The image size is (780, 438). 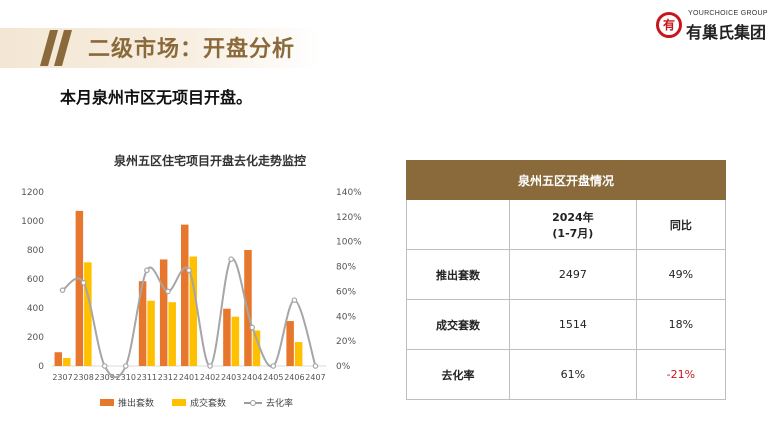 What do you see at coordinates (346, 268) in the screenshot?
I see `y2-tick-label: 80%` at bounding box center [346, 268].